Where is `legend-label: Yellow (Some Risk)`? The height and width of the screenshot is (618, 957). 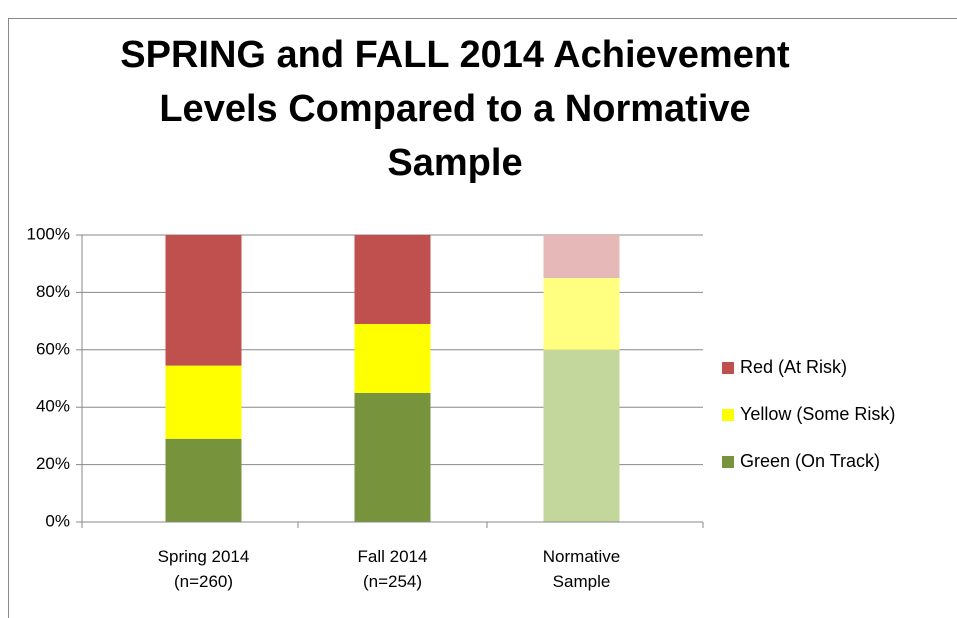
legend-label: Yellow (Some Risk) is located at coordinates (817, 414).